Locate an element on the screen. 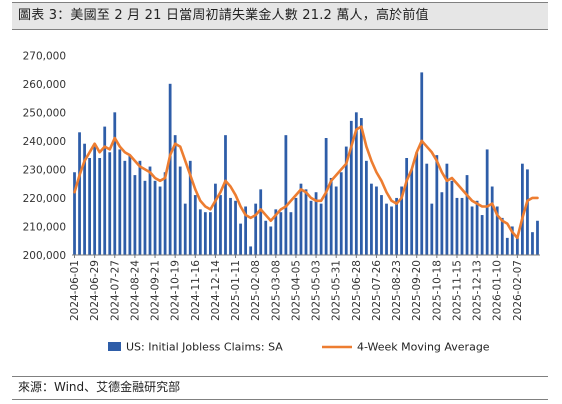  x-tick-label: 2025-02-08 is located at coordinates (256, 290).